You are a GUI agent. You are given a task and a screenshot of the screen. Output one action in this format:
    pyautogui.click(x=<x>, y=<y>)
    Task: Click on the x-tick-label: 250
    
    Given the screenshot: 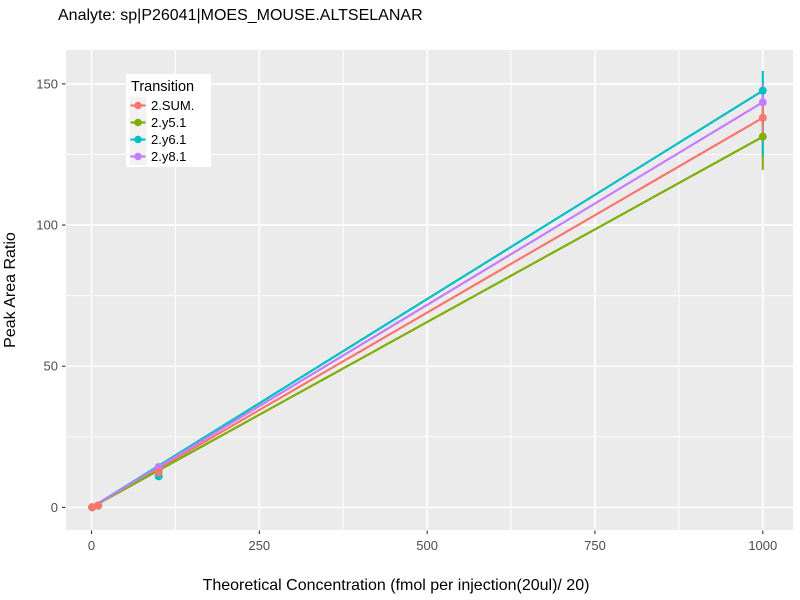 What is the action you would take?
    pyautogui.click(x=259, y=545)
    